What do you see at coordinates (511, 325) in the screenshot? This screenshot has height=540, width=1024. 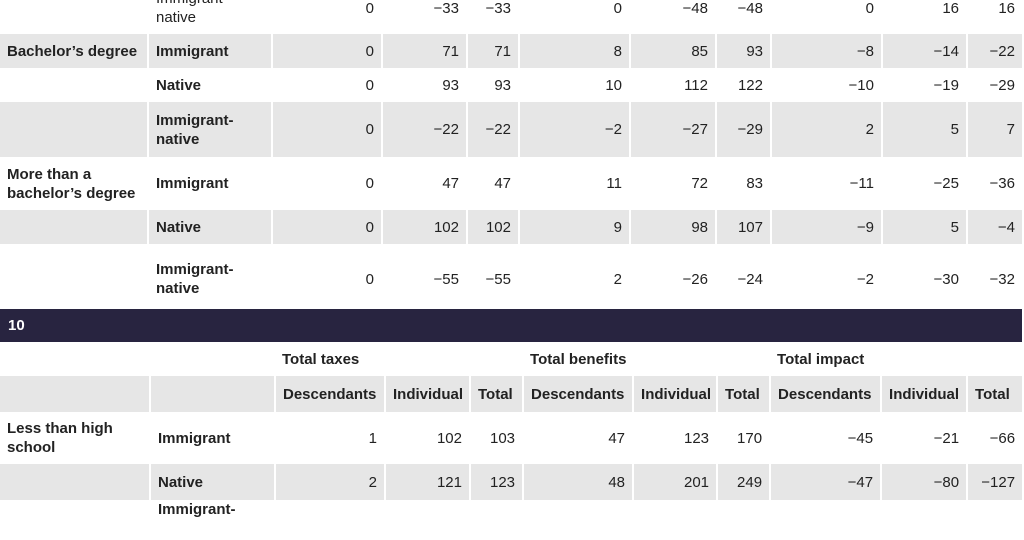 I see `section-header-bar: 10` at bounding box center [511, 325].